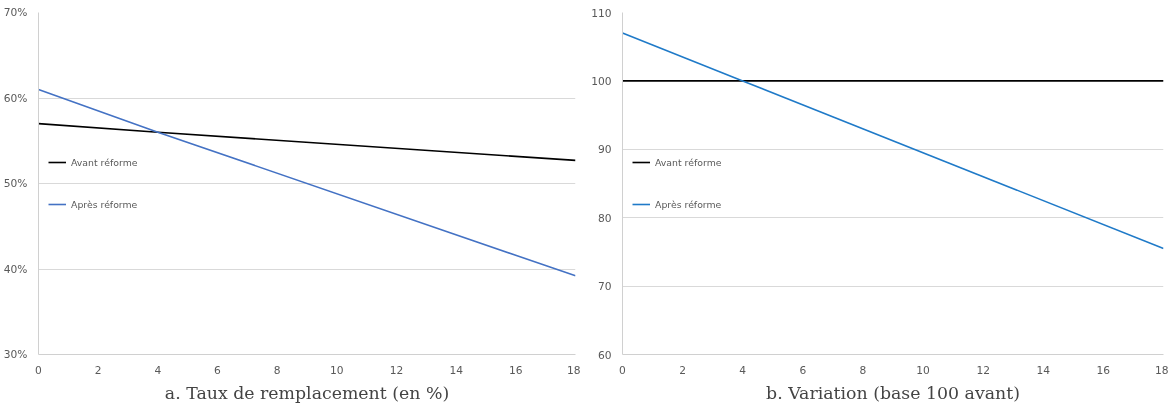 The height and width of the screenshot is (412, 1174). I want to click on y-tick-label: 30%, so click(15, 354).